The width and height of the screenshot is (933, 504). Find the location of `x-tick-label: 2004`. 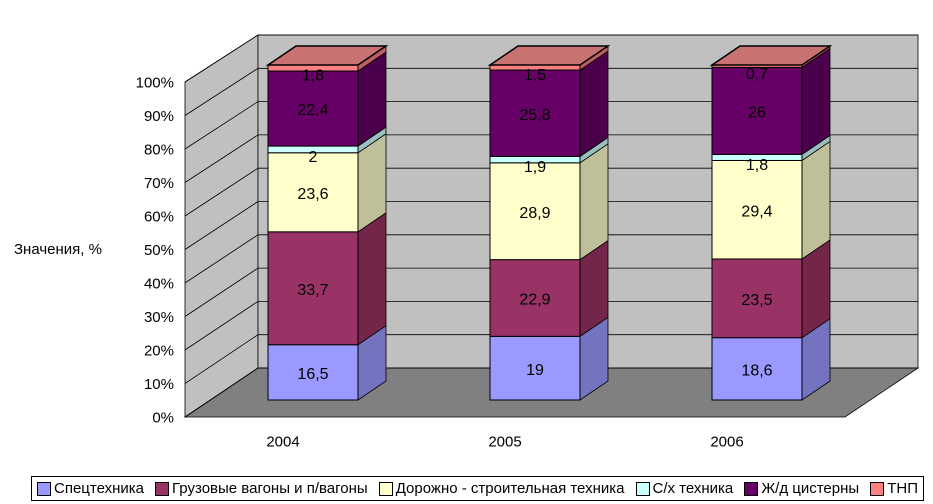

x-tick-label: 2004 is located at coordinates (282, 441).